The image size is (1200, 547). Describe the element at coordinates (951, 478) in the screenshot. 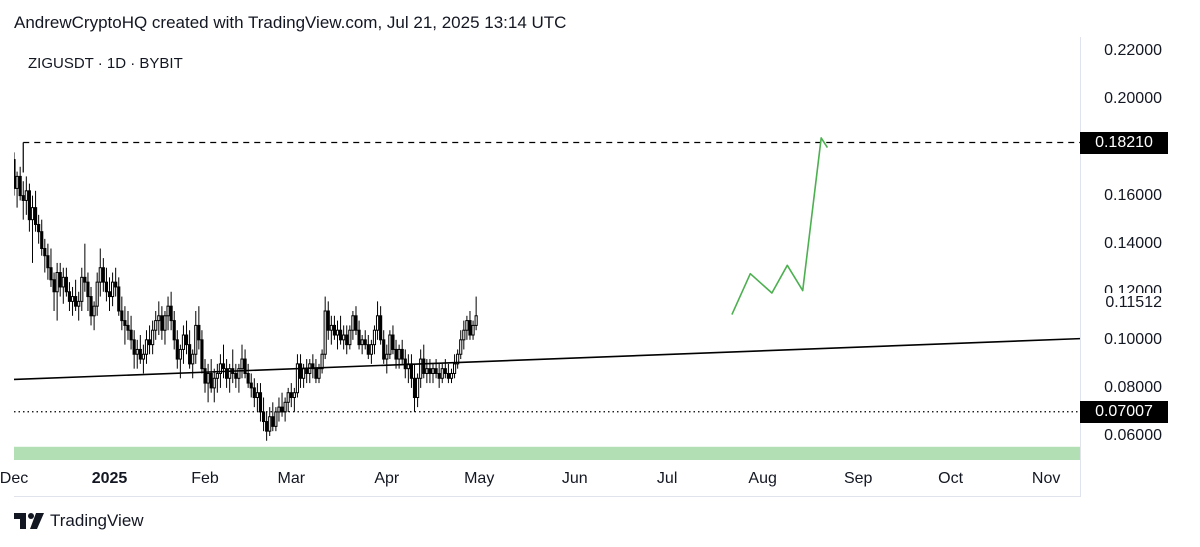

I see `time-tick-label: Oct` at that location.